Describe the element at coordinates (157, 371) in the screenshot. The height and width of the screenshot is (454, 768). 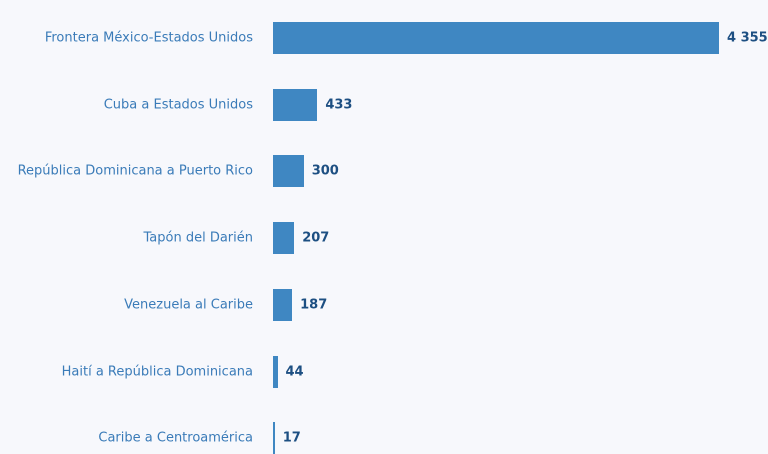
I see `category-label: Haití a República Dominicana` at that location.